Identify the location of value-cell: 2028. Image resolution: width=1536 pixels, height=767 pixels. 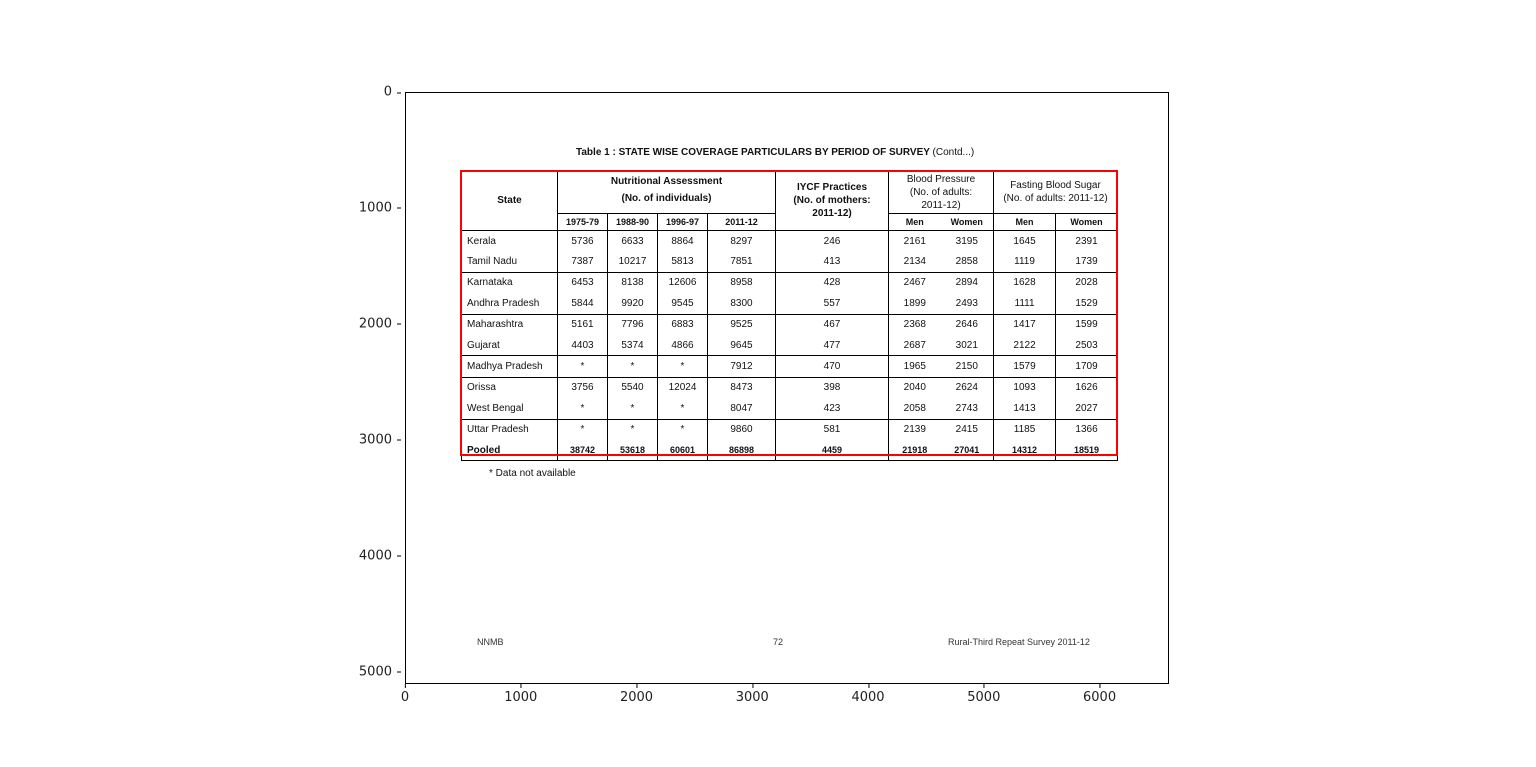
(1087, 283).